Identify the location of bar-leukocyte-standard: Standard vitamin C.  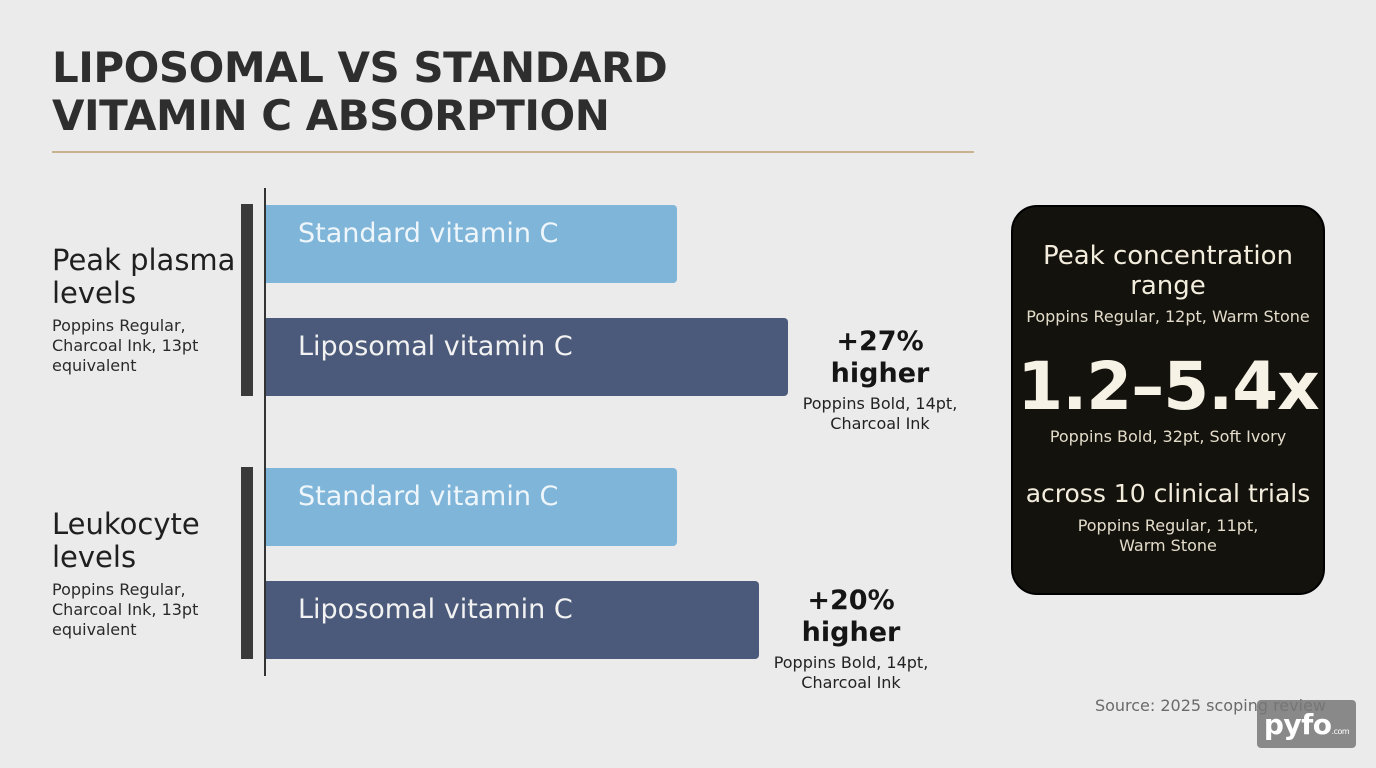
(471, 507).